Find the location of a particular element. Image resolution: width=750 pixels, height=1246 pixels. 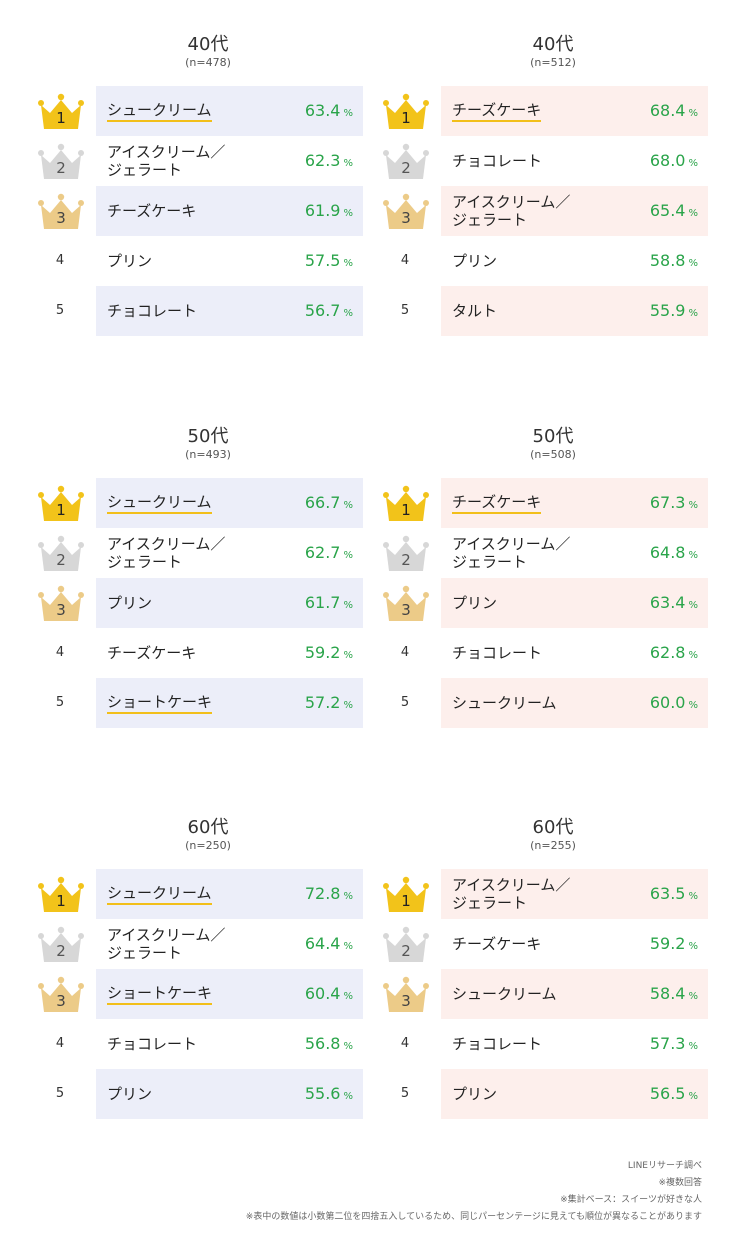

rank-number: 1 is located at coordinates (61, 510).